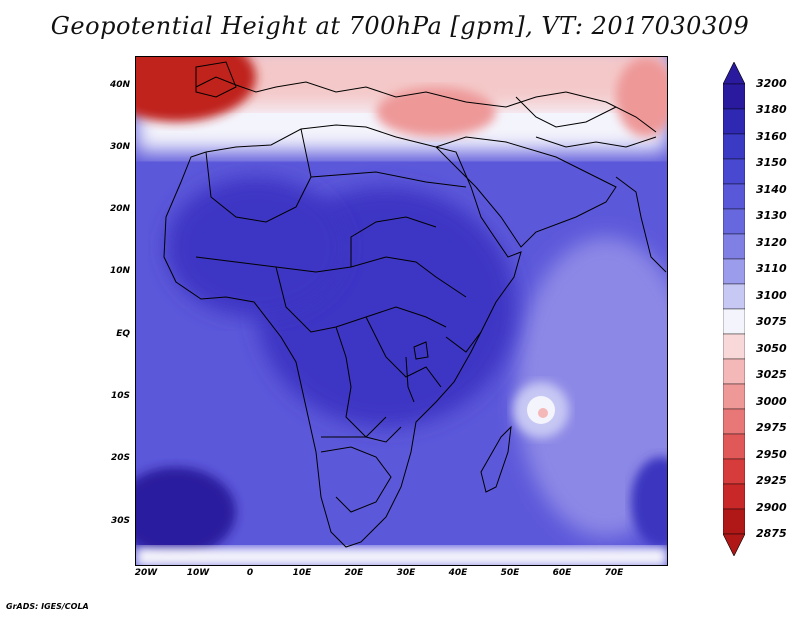 The height and width of the screenshot is (618, 800). Describe the element at coordinates (302, 573) in the screenshot. I see `lon-label-10e: 10E` at that location.